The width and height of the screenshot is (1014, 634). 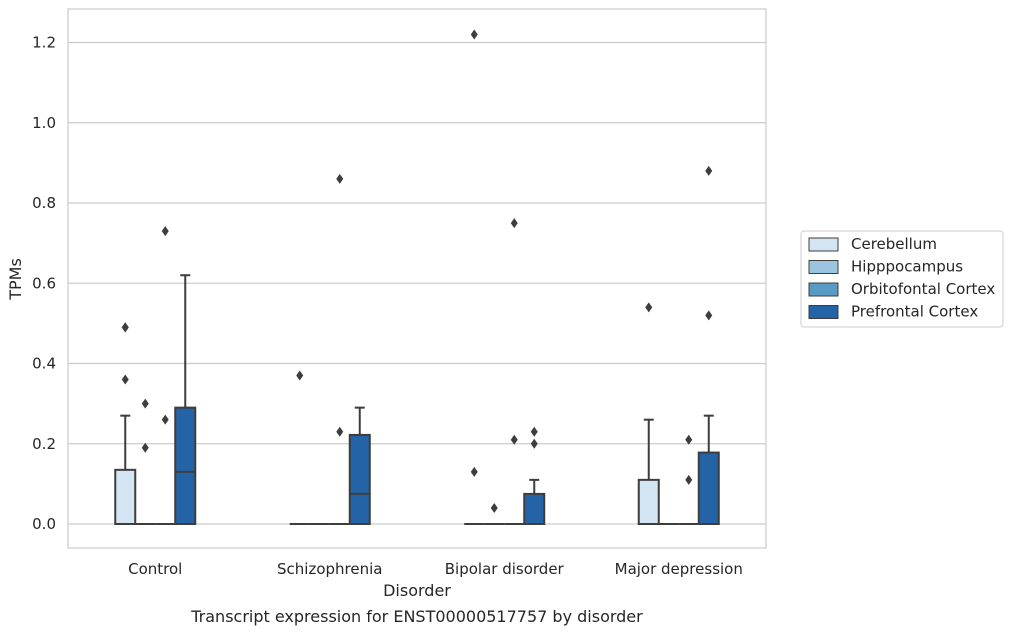 I want to click on y-tick-label: 0.6, so click(x=44, y=283).